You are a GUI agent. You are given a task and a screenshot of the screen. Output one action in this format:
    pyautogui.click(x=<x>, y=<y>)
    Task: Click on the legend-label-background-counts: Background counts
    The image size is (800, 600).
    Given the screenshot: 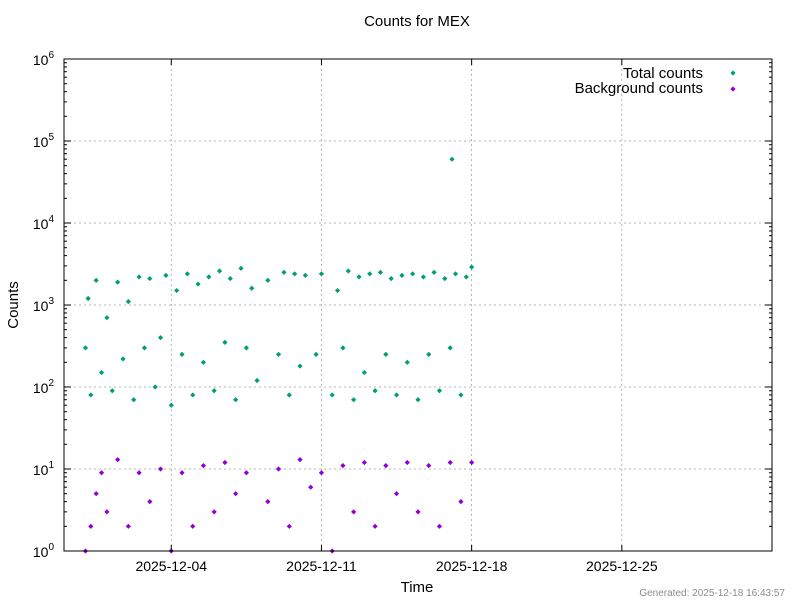 What is the action you would take?
    pyautogui.click(x=639, y=88)
    